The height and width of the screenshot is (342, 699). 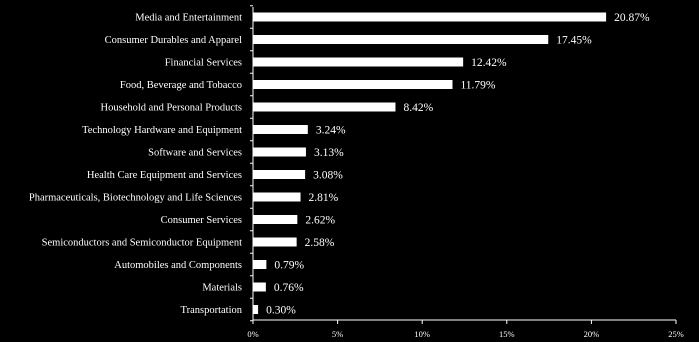 What do you see at coordinates (188, 18) in the screenshot?
I see `category-label: Media and Entertainment` at bounding box center [188, 18].